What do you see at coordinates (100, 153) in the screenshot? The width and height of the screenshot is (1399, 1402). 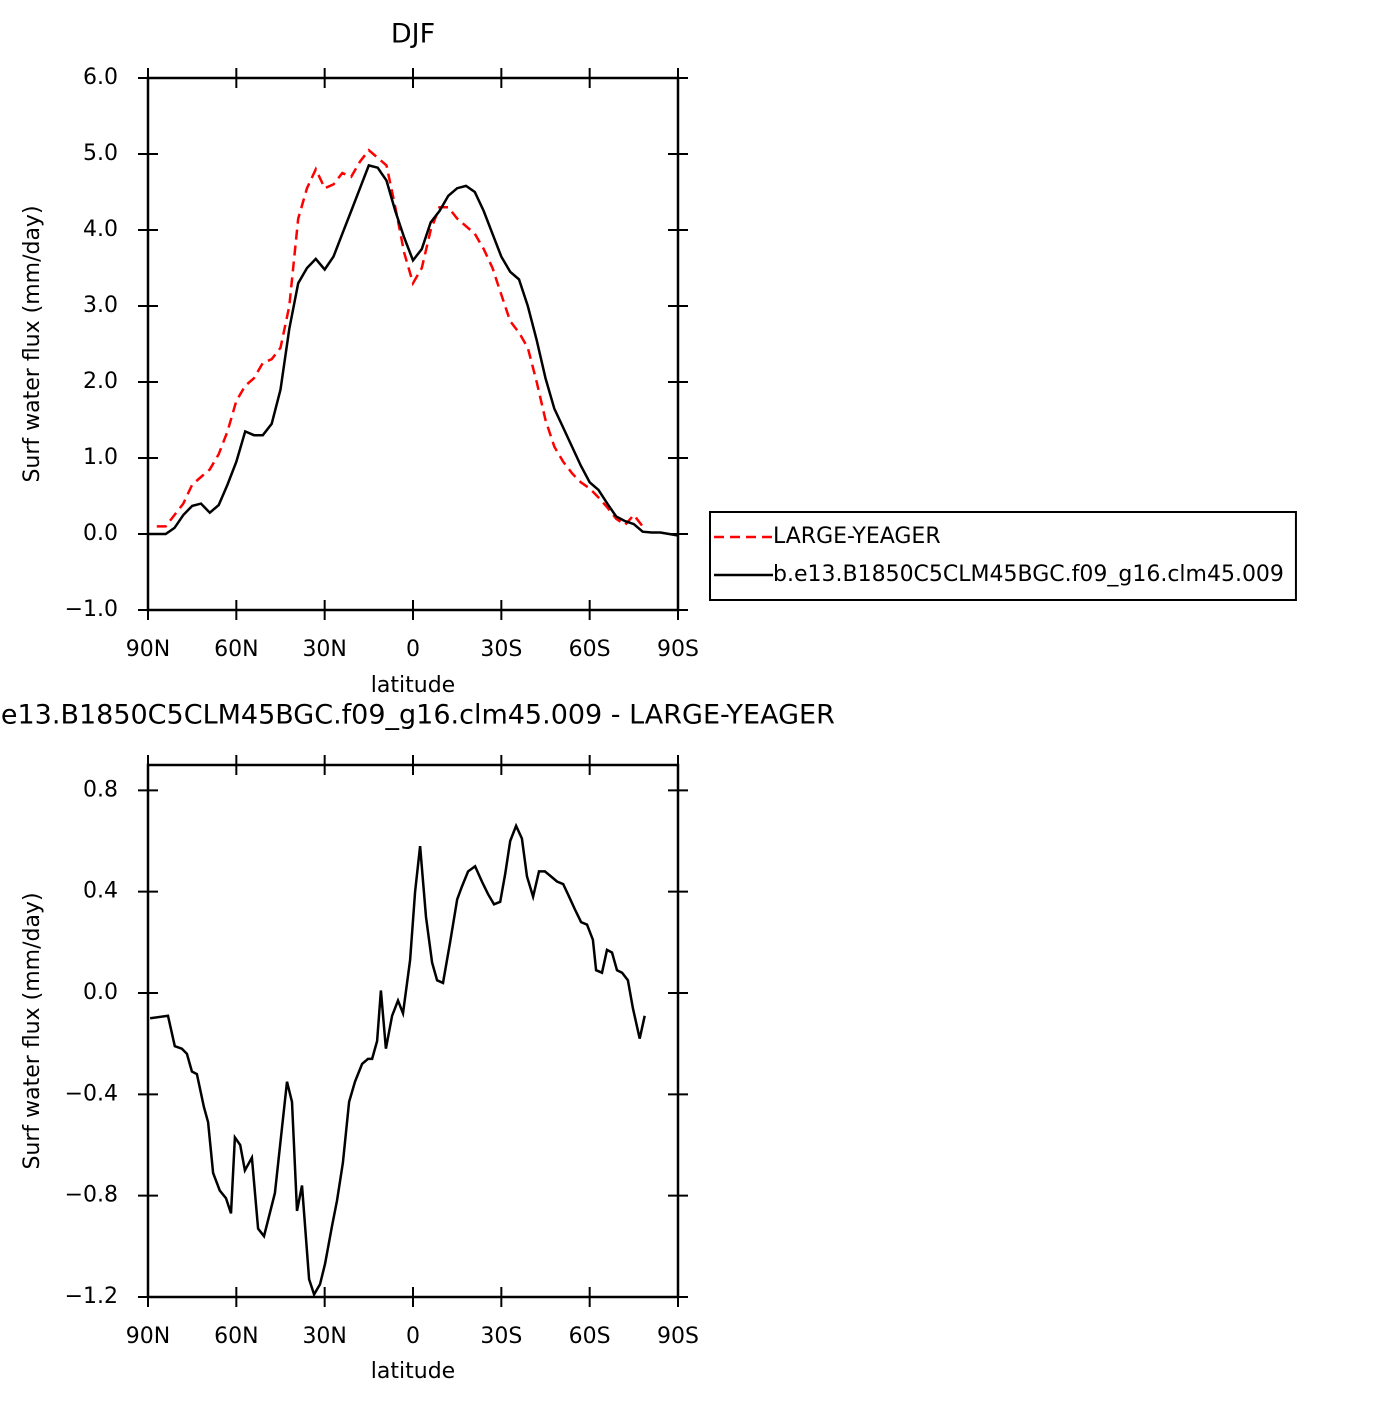 I see `y-tick-label: 5.0` at bounding box center [100, 153].